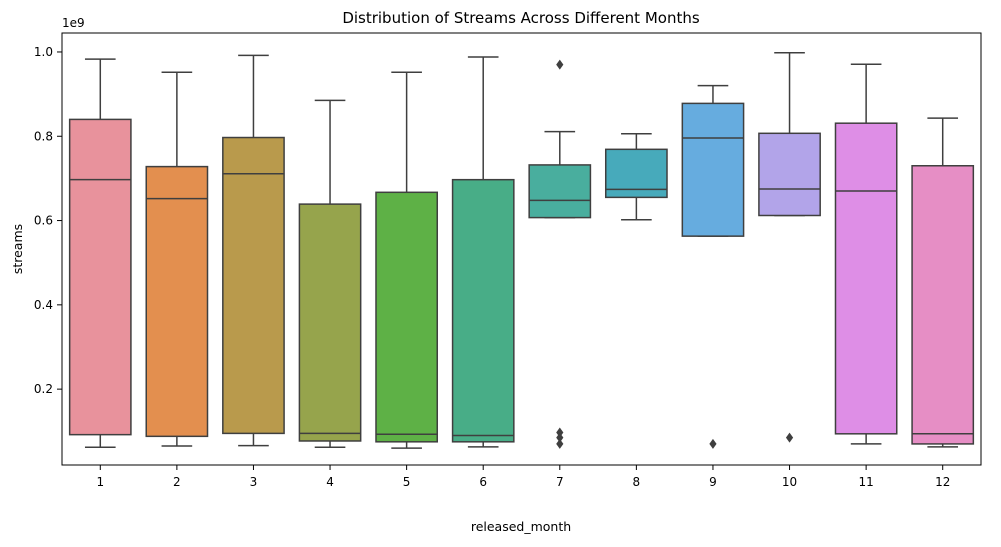 The width and height of the screenshot is (1001, 547). Describe the element at coordinates (43, 52) in the screenshot. I see `y-tick-label: 1.0` at that location.